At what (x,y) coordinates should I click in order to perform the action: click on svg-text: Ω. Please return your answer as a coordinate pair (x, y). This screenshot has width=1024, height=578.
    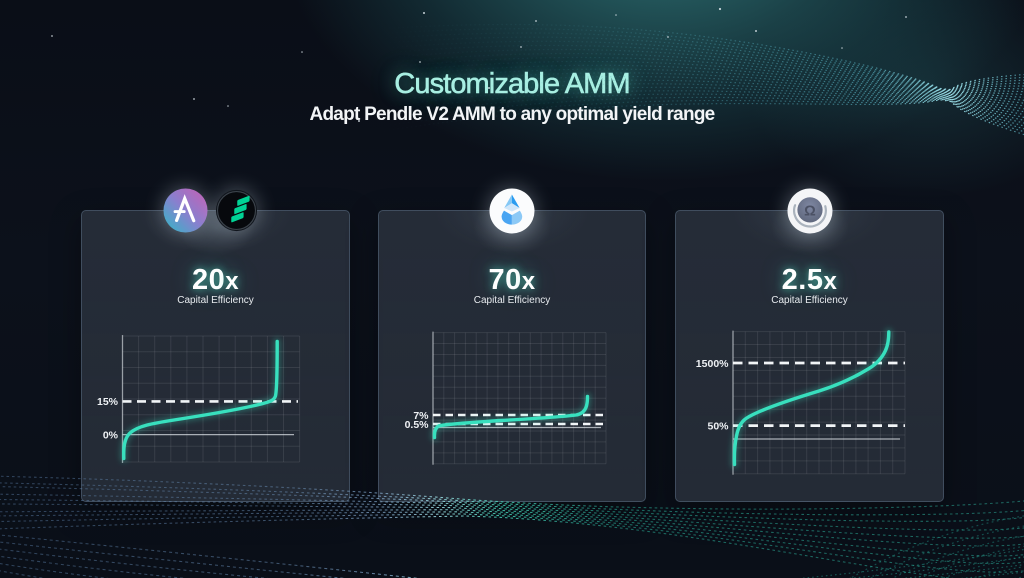
    Looking at the image, I should click on (810, 212).